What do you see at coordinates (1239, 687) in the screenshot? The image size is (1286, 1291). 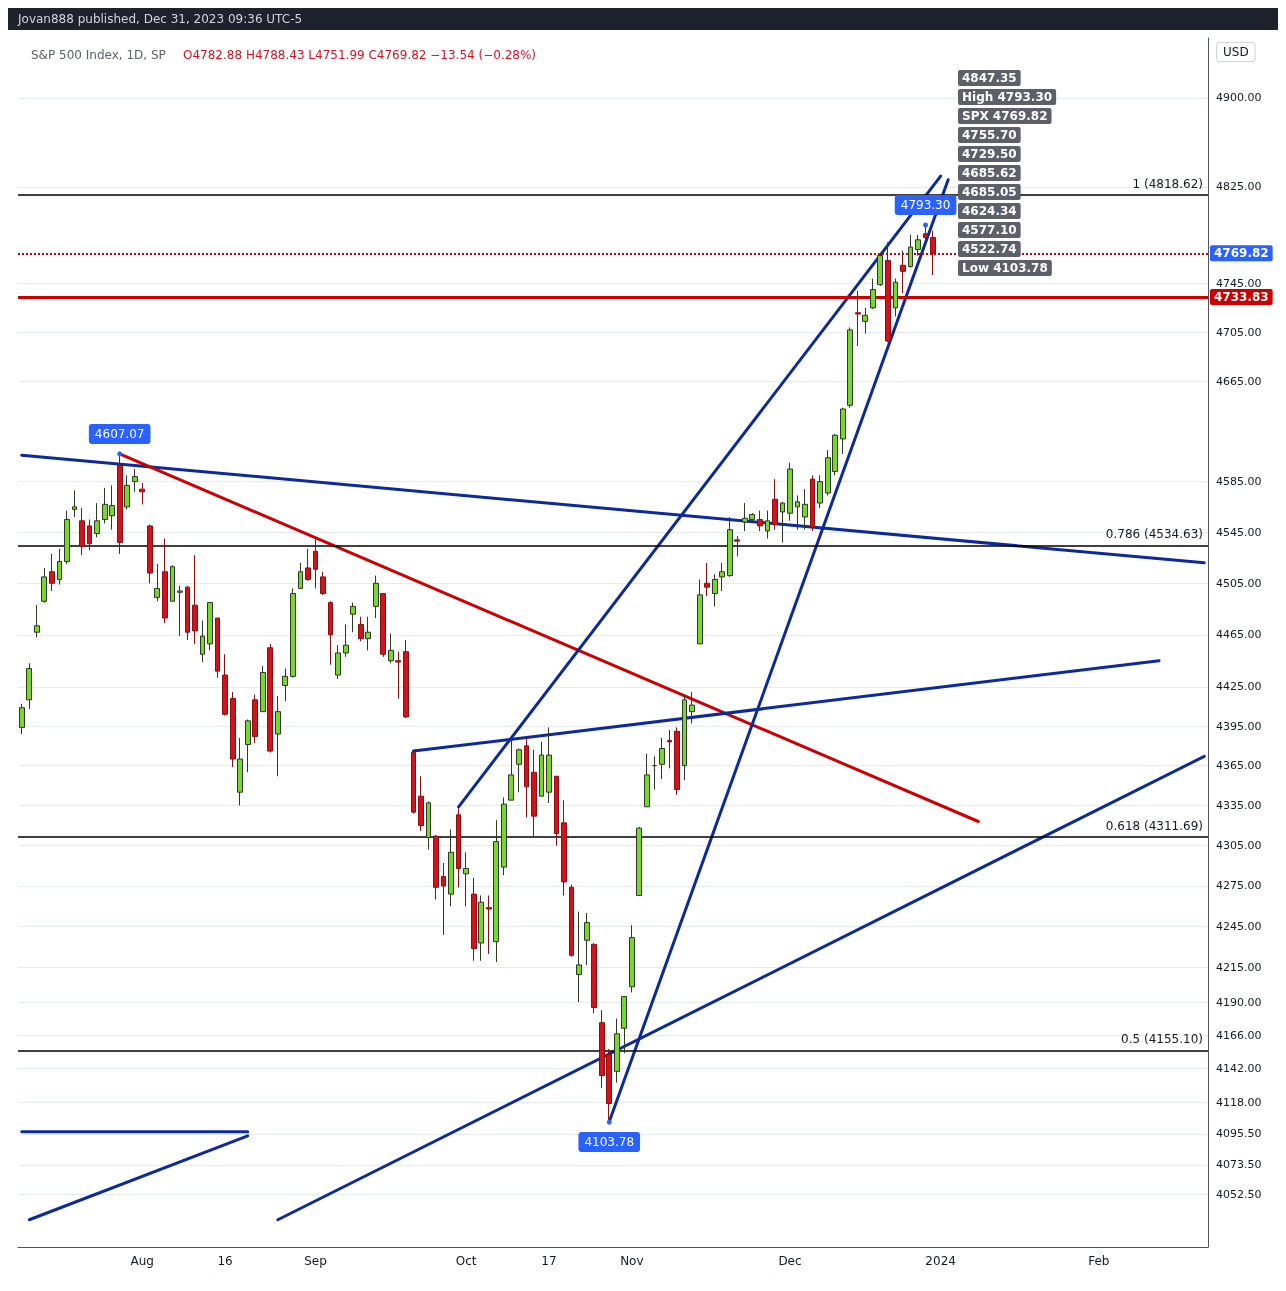 I see `y-tick-label: 4425.00` at bounding box center [1239, 687].